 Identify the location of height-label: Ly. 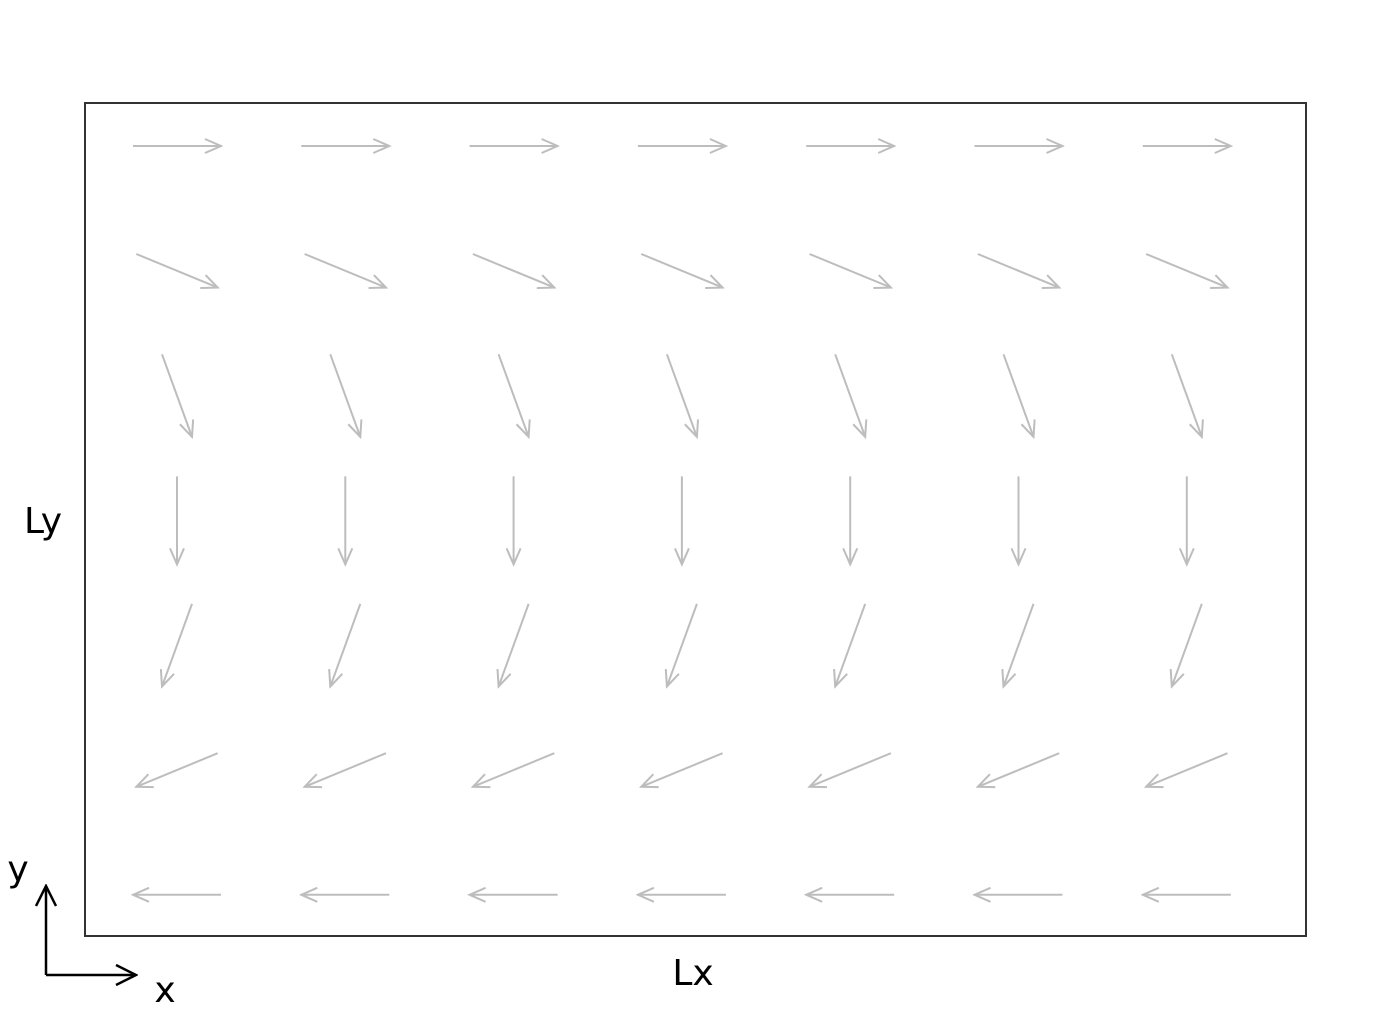
(43, 521).